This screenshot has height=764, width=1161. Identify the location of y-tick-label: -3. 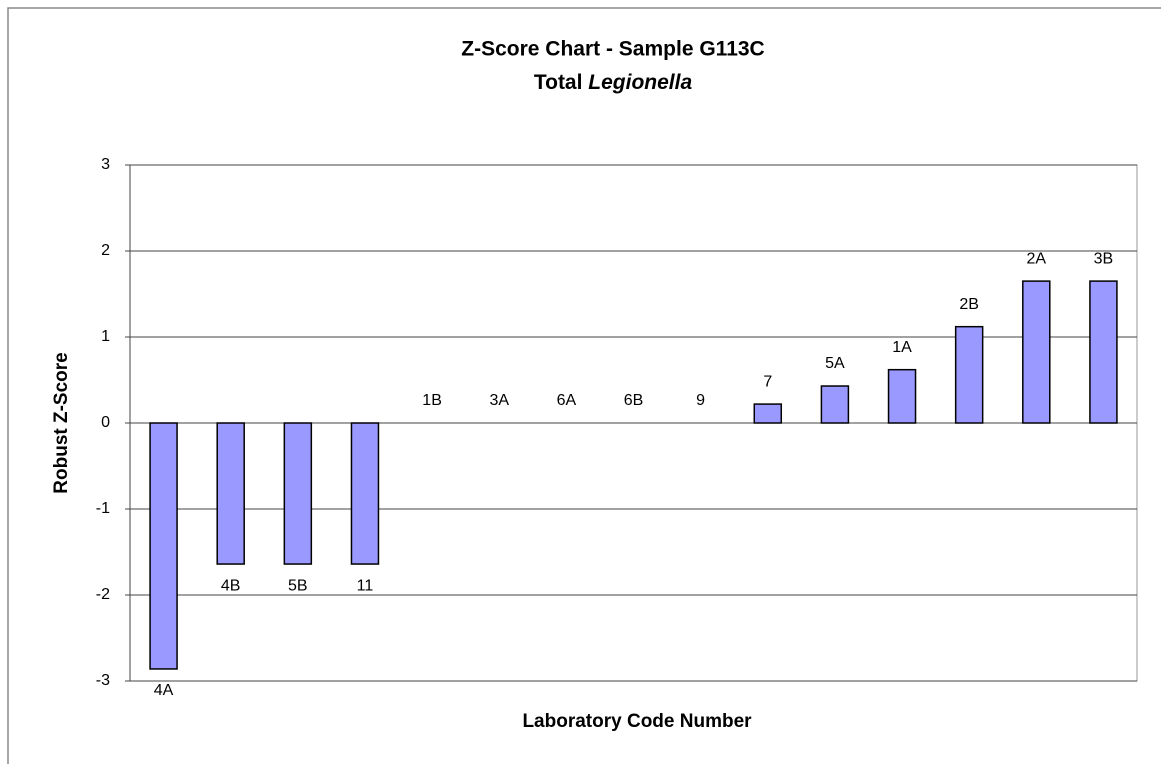
(103, 680).